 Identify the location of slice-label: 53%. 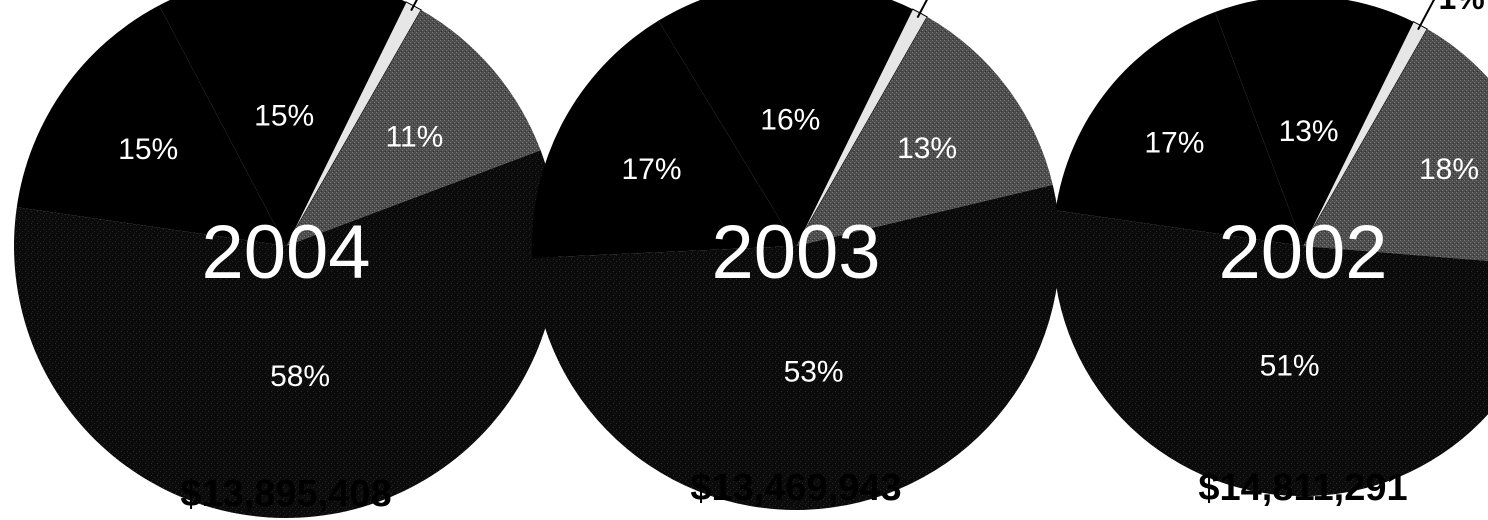
(814, 372).